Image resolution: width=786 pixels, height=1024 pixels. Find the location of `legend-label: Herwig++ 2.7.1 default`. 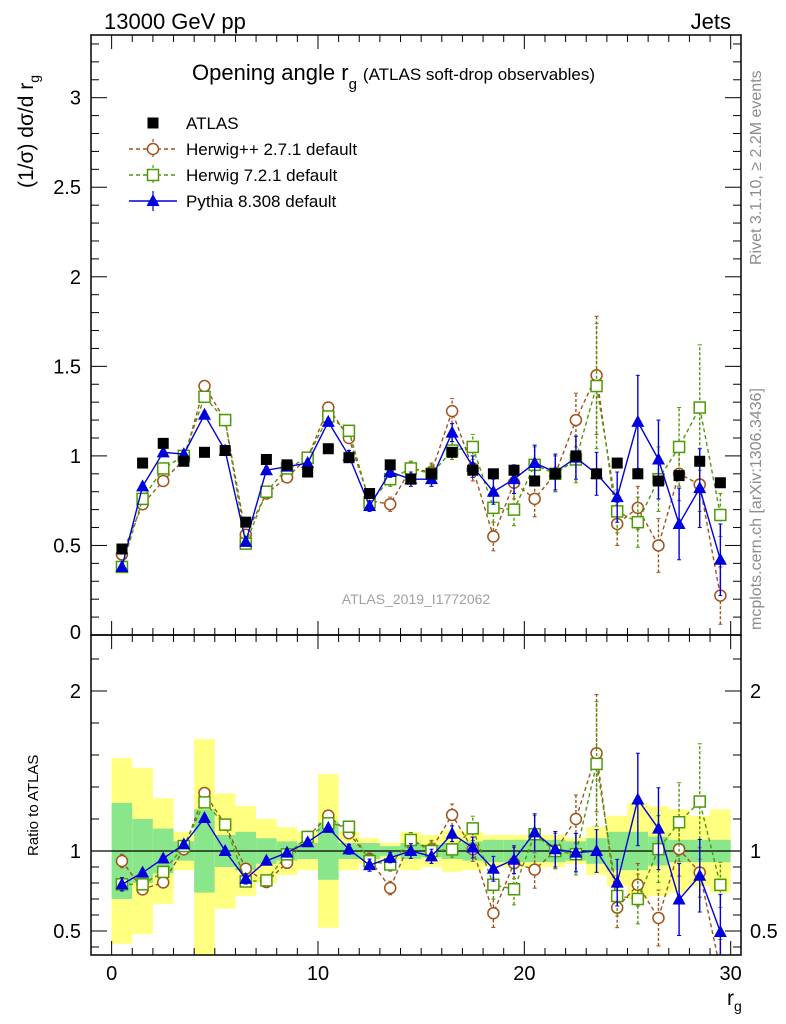

legend-label: Herwig++ 2.7.1 default is located at coordinates (271, 149).